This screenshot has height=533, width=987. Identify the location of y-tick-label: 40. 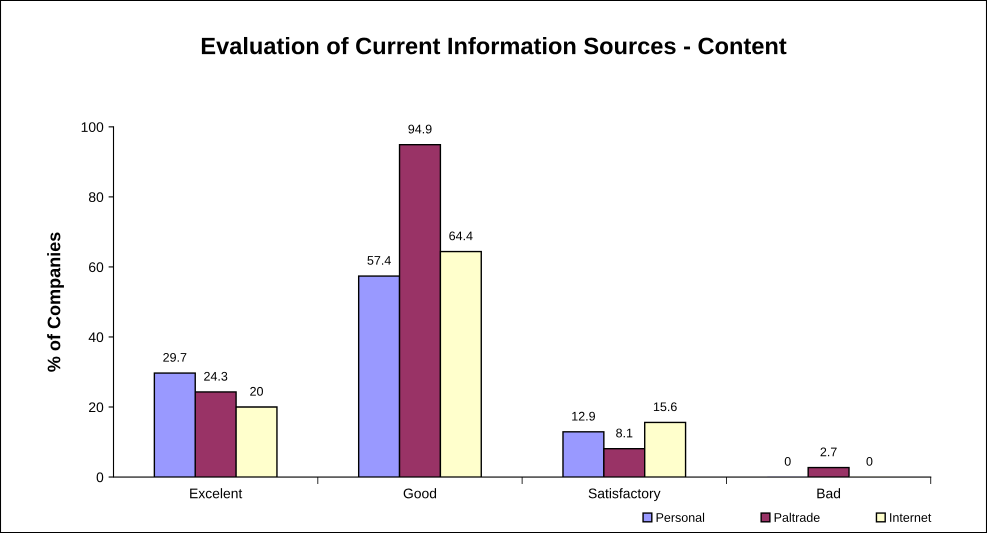
(96, 337).